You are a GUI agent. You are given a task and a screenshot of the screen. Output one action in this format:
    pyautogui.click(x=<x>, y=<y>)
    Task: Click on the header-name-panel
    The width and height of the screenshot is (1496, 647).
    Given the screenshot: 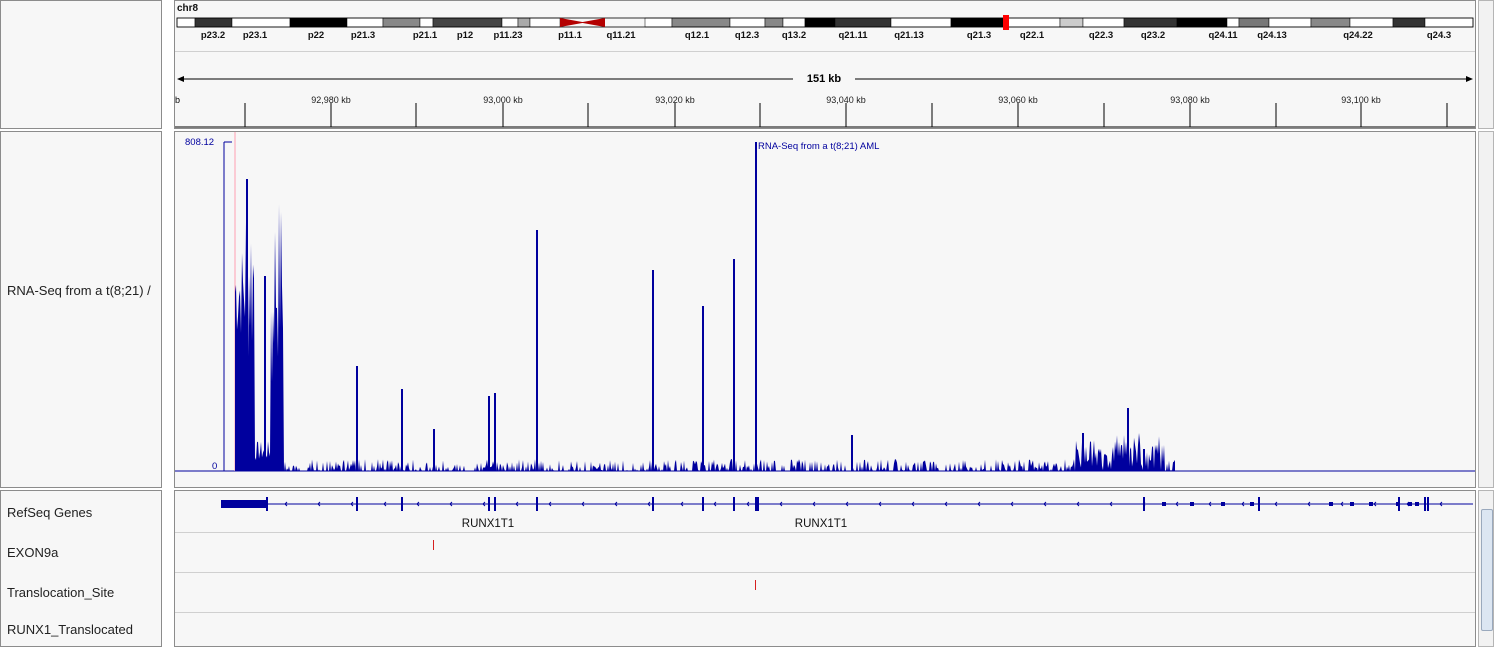 What is the action you would take?
    pyautogui.click(x=81, y=64)
    